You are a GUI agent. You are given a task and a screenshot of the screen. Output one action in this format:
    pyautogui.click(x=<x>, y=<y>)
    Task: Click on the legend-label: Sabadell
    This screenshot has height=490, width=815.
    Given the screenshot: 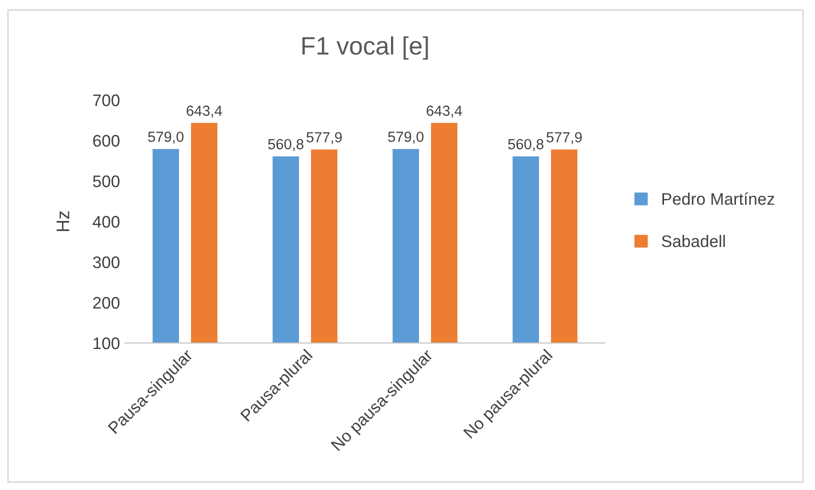 What is the action you would take?
    pyautogui.click(x=693, y=241)
    